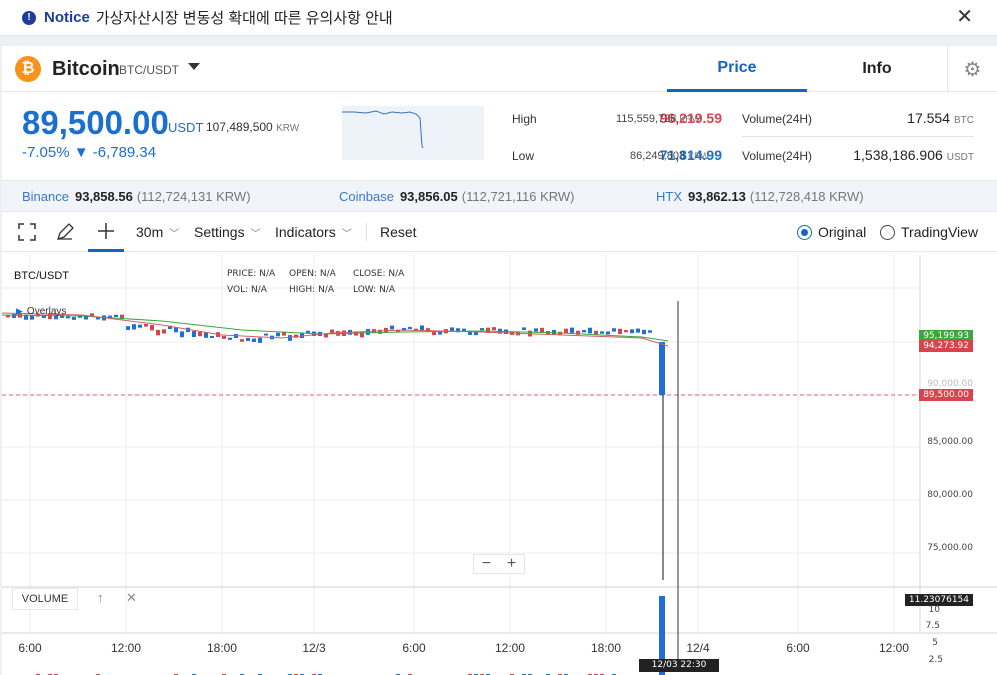 Image resolution: width=997 pixels, height=675 pixels. I want to click on fullscreen-icon, so click(29, 232).